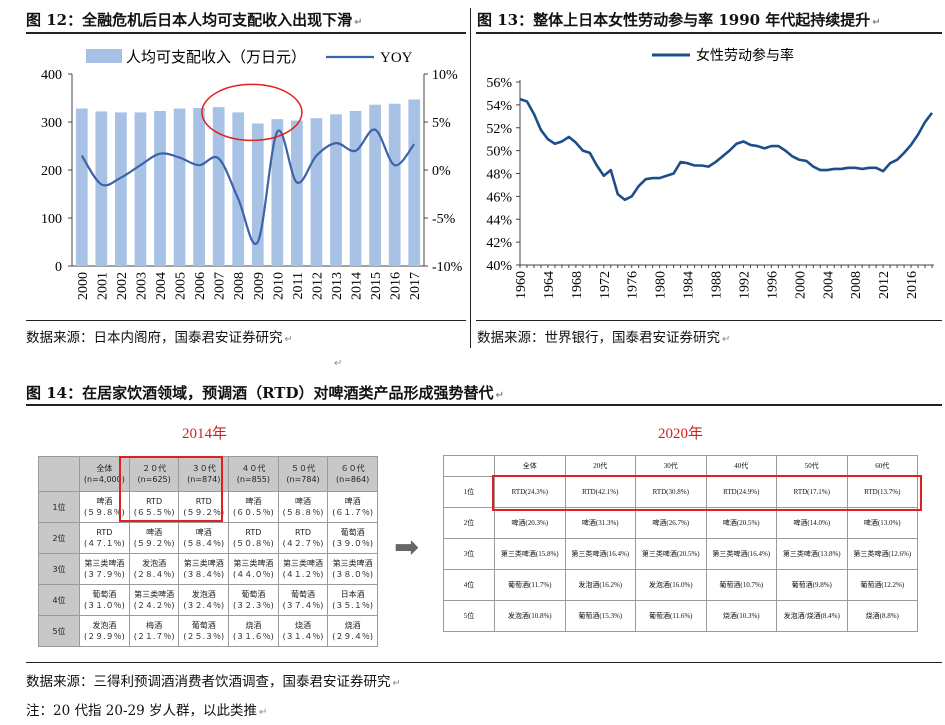  I want to click on table-cell: 第三类啤酒(16.4%), so click(741, 554).